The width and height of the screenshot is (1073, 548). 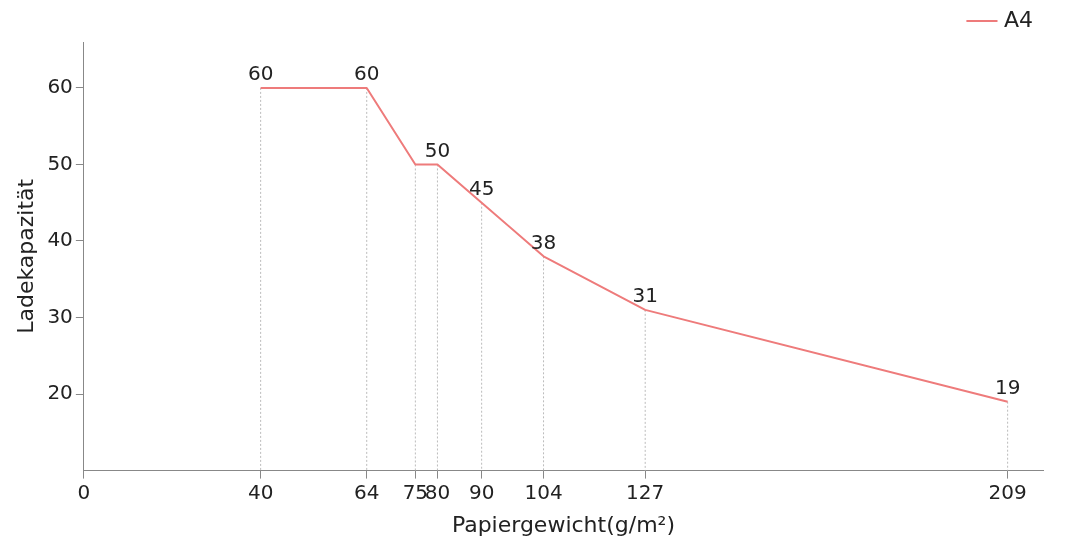 I want to click on y-tick-label: 20, so click(x=60, y=392).